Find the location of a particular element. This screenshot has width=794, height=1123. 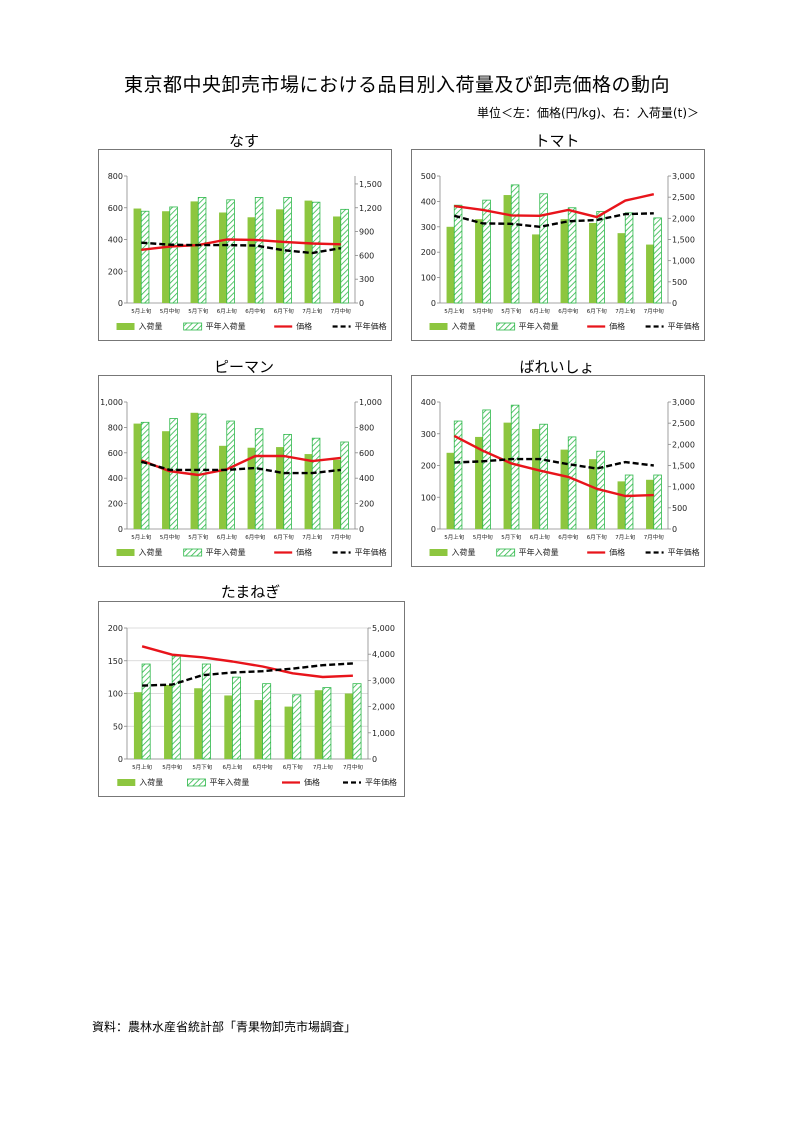

right-tick-label: 1,200 is located at coordinates (370, 208).